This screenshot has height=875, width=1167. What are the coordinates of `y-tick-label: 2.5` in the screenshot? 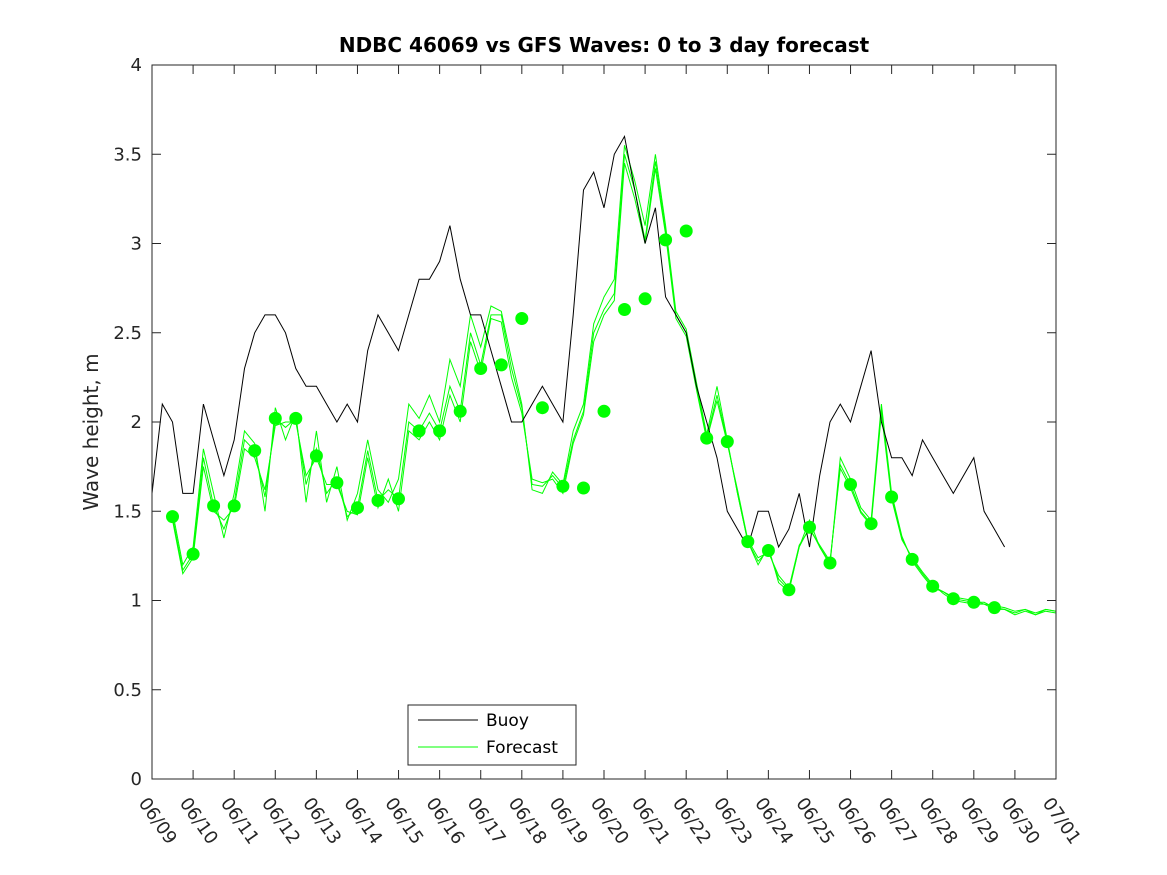 It's located at (127, 333).